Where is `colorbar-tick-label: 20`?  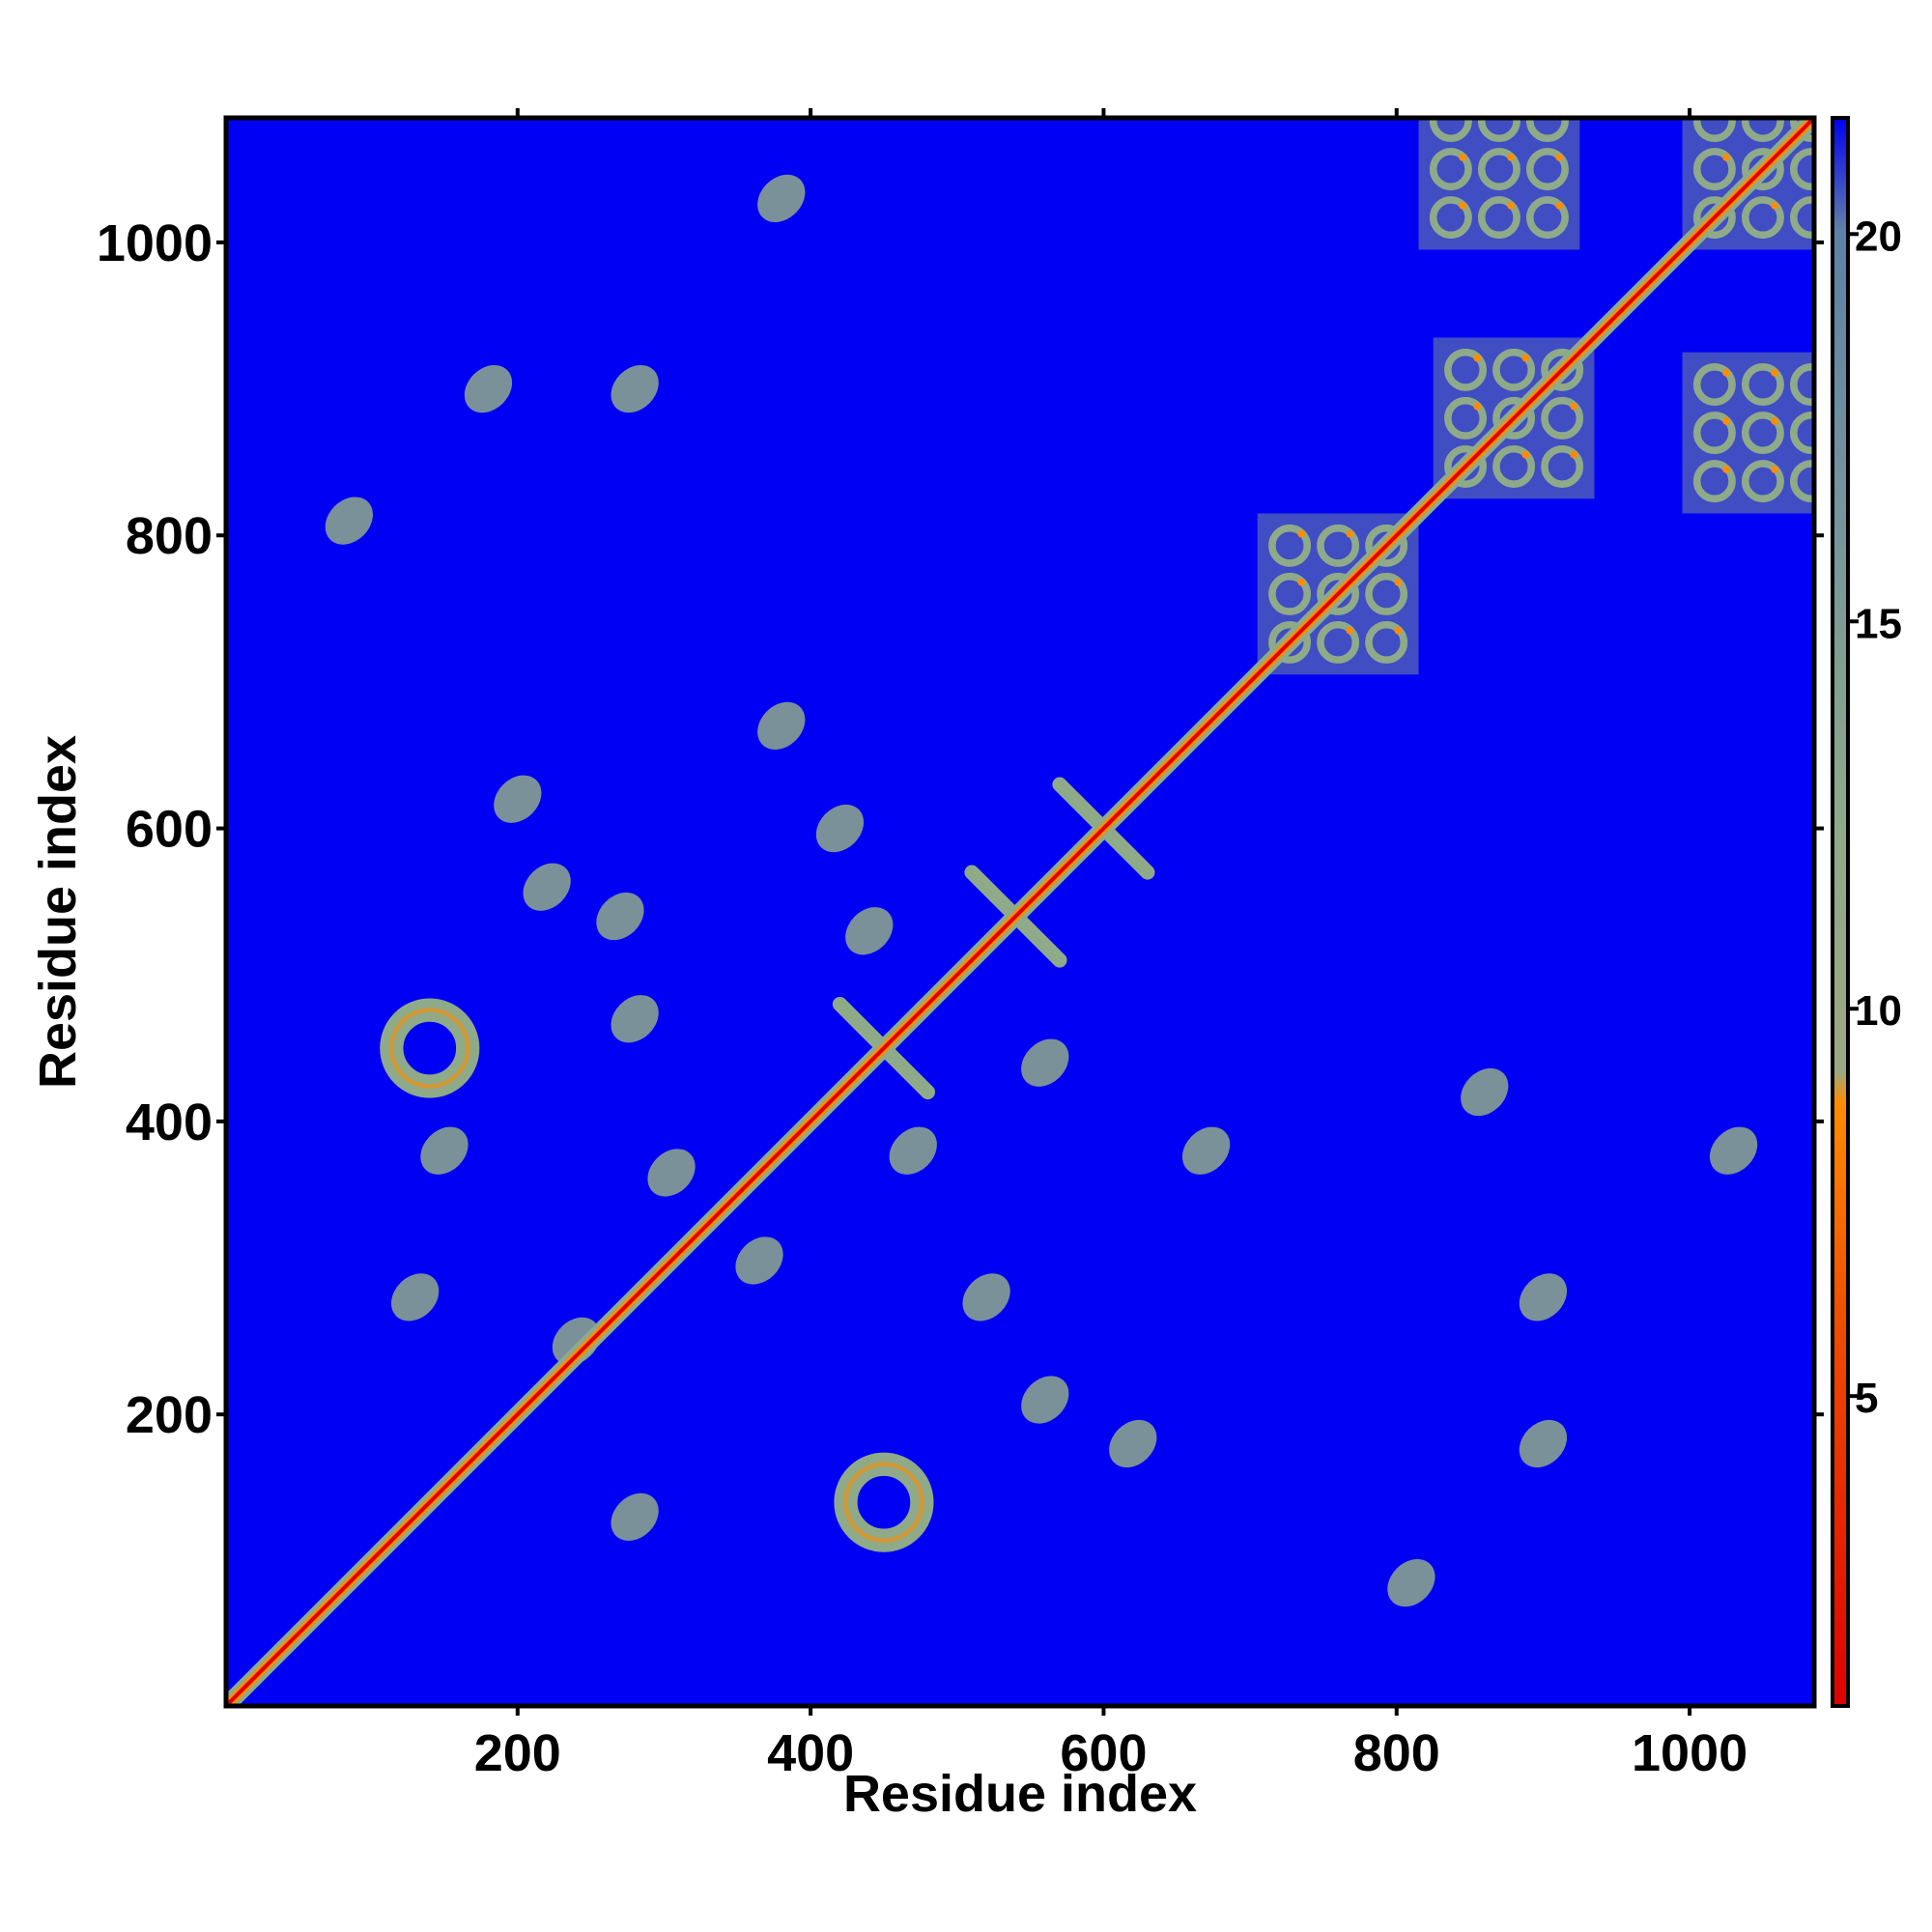 colorbar-tick-label: 20 is located at coordinates (1878, 236).